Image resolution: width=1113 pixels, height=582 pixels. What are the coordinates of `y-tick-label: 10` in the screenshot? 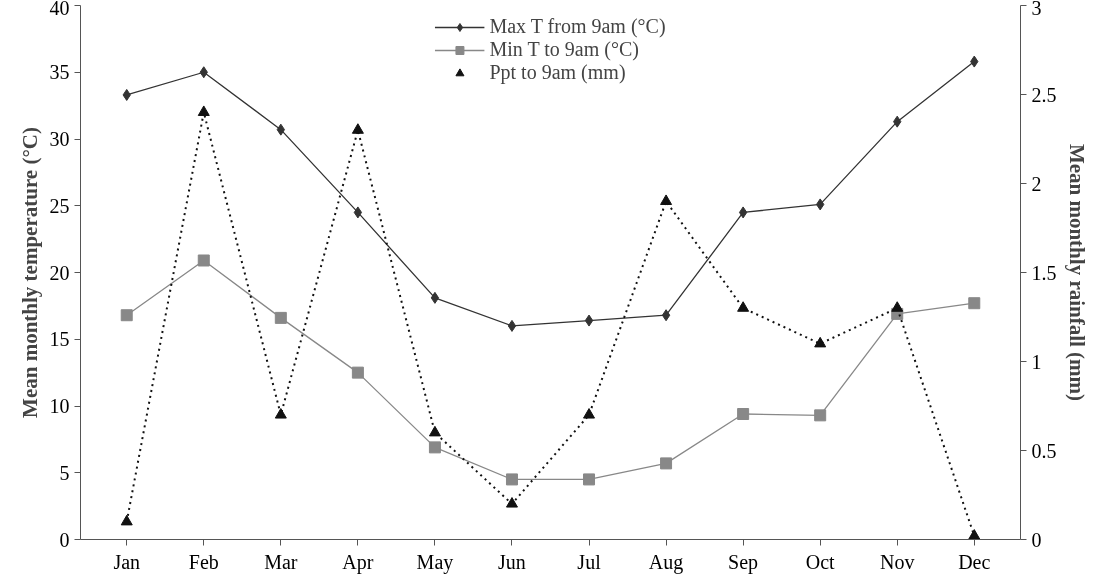 It's located at (59, 406).